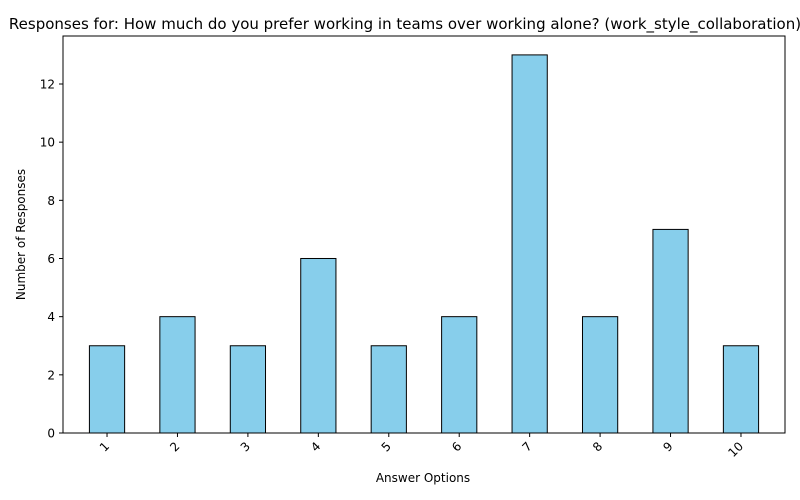 The image size is (800, 500). Describe the element at coordinates (51, 259) in the screenshot. I see `y-tick-label: 6` at that location.